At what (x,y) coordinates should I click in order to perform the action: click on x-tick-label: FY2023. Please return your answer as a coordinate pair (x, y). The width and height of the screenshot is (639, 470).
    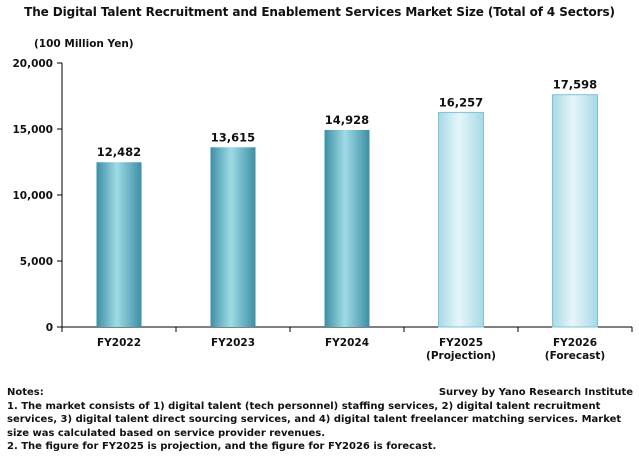
    Looking at the image, I should click on (233, 343).